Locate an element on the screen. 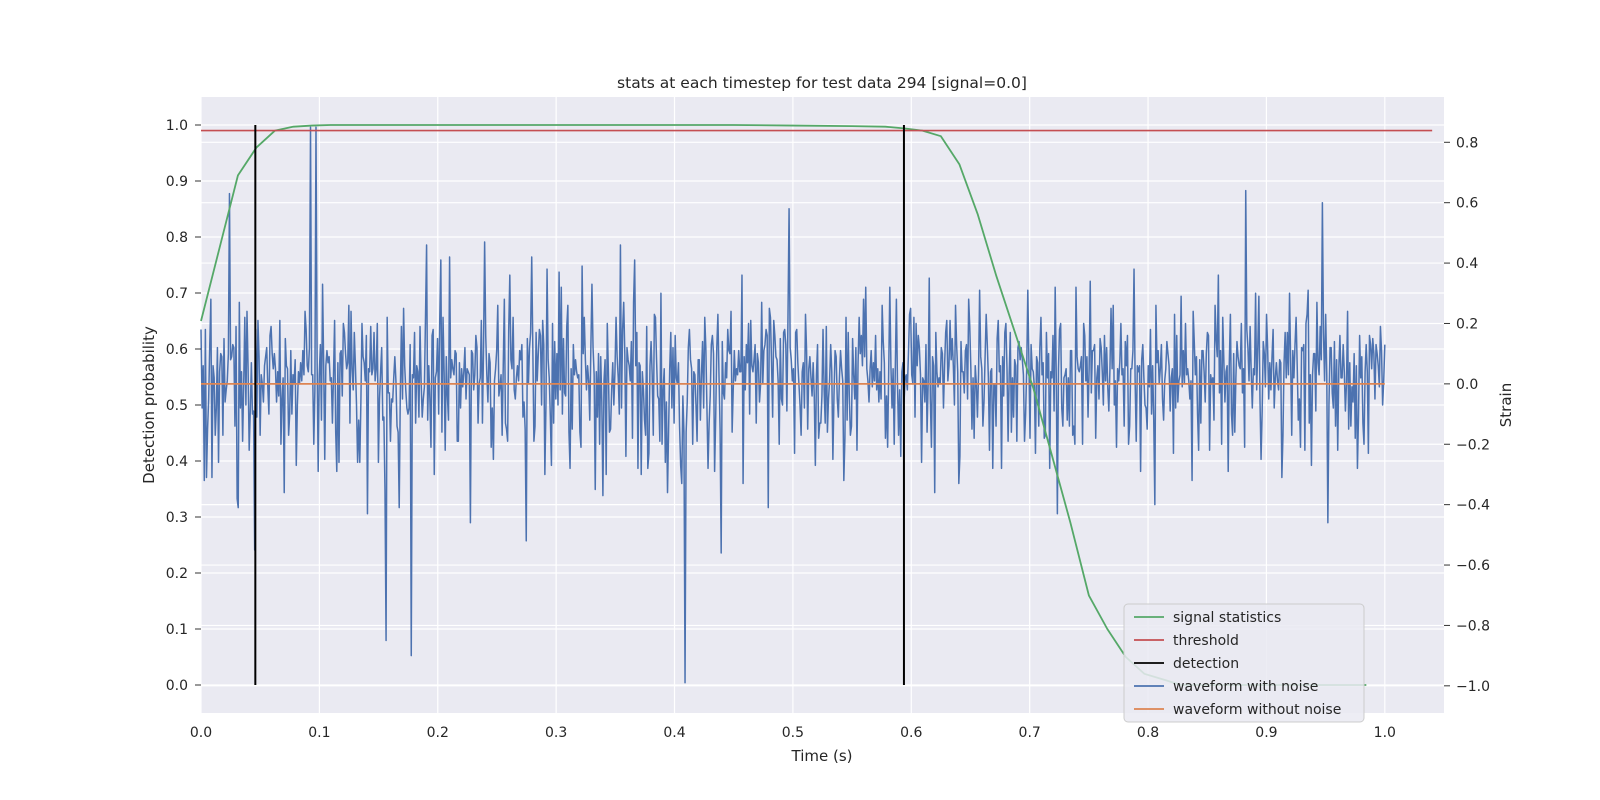 The height and width of the screenshot is (800, 1600). legend-label-clean-waveform: waveform without noise is located at coordinates (1257, 710).